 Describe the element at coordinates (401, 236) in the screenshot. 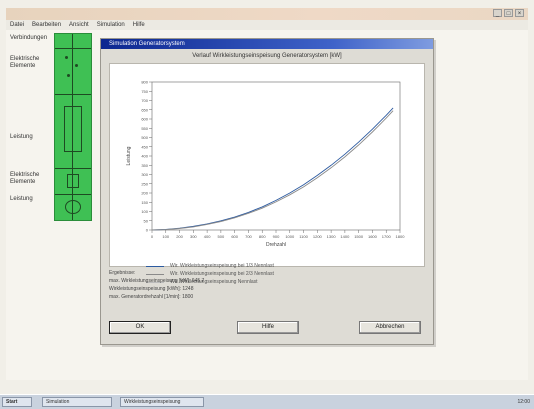

I see `x-tick-label: 1800` at that location.